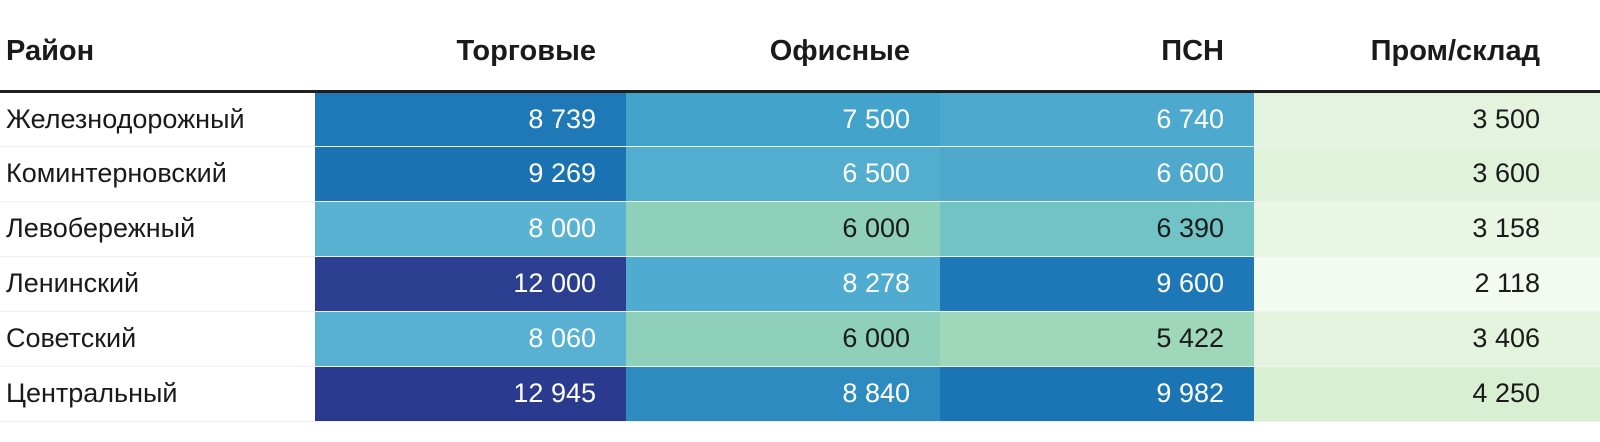 The image size is (1600, 442). What do you see at coordinates (1097, 339) in the screenshot?
I see `value-cell: 5 422` at bounding box center [1097, 339].